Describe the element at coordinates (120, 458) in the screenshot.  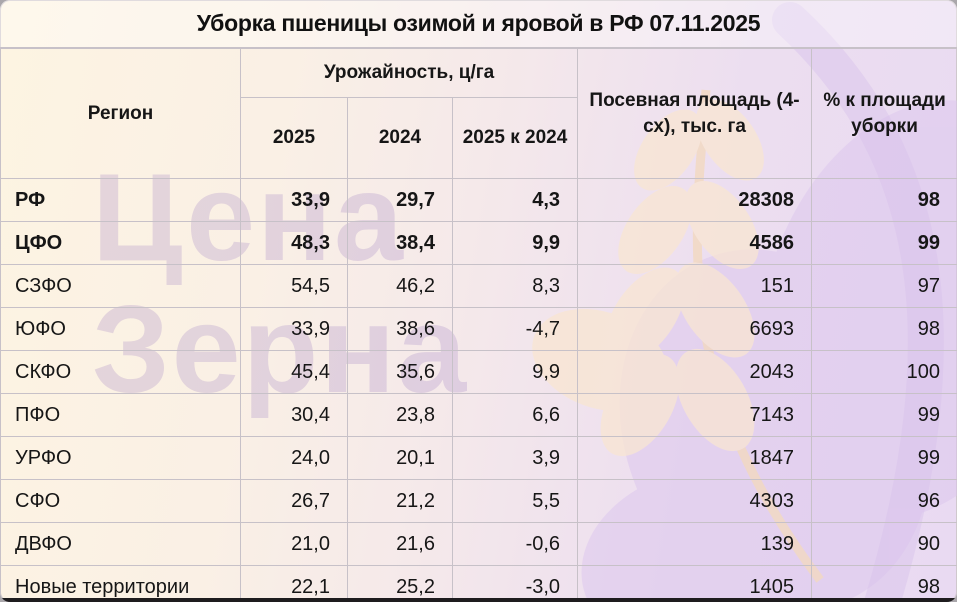
I see `cell-region: УРФО` at that location.